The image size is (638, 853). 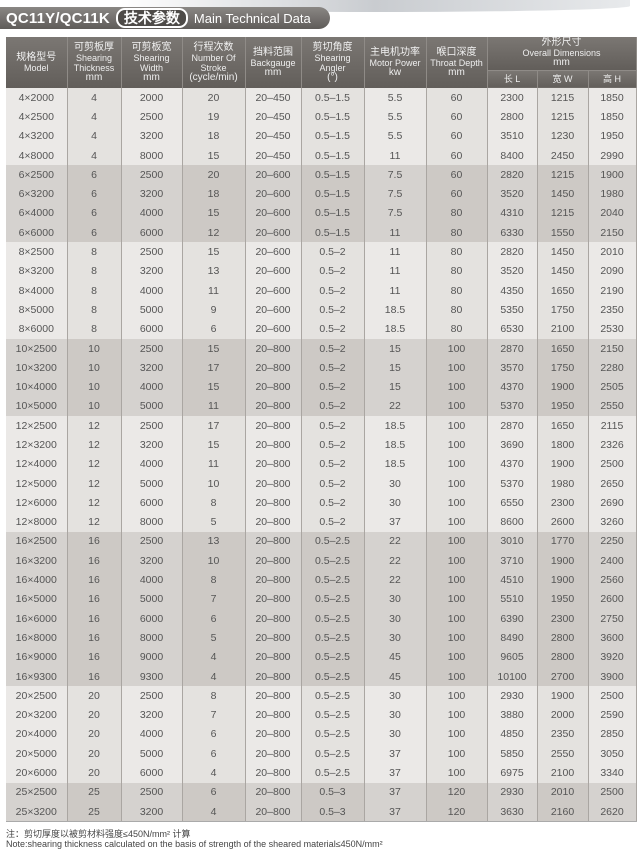 What do you see at coordinates (512, 619) in the screenshot?
I see `cell-length: 6390` at bounding box center [512, 619].